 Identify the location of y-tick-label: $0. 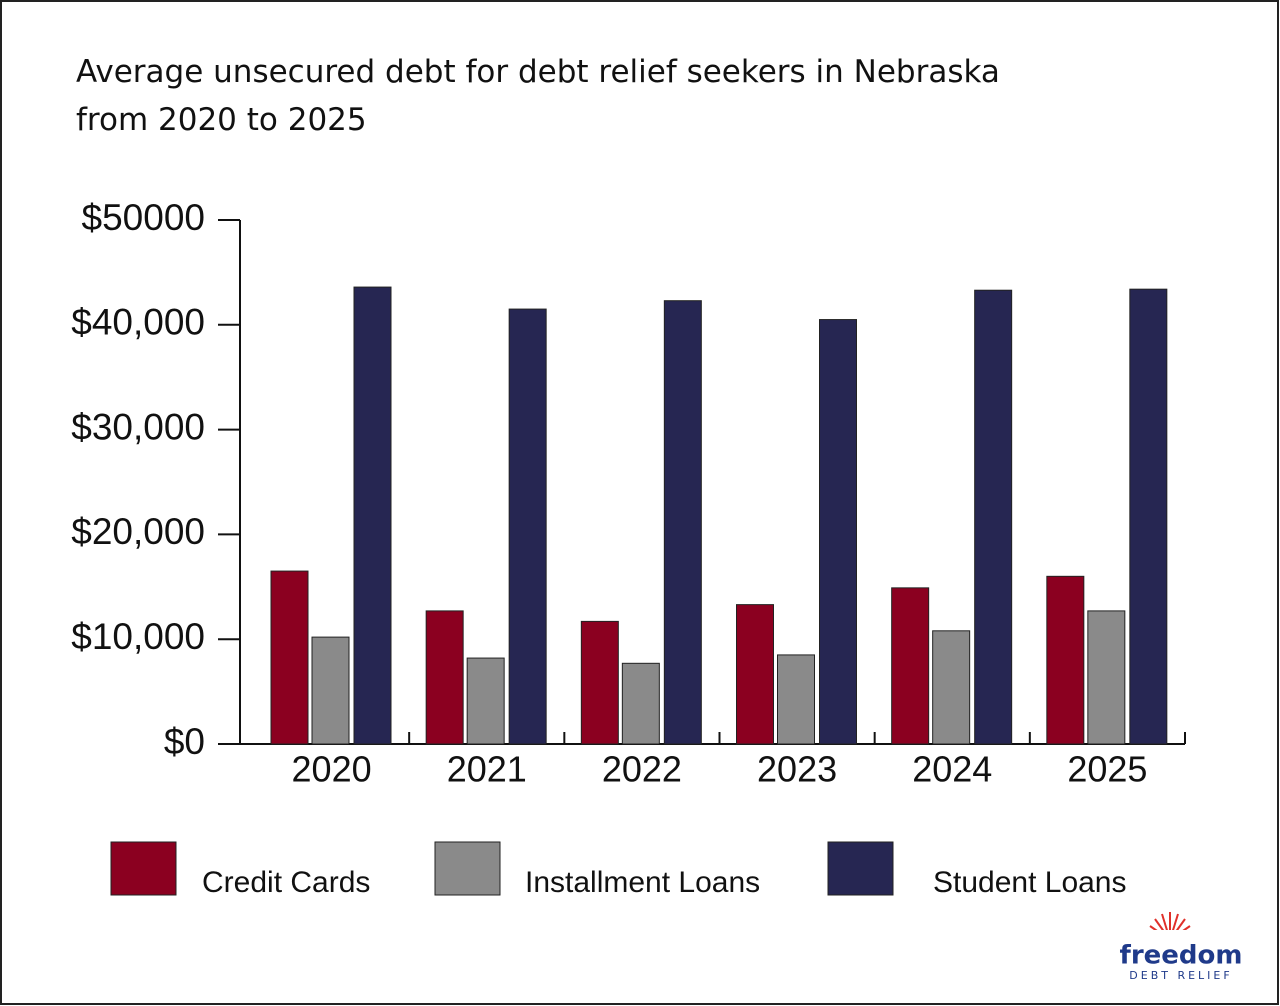
(184, 741).